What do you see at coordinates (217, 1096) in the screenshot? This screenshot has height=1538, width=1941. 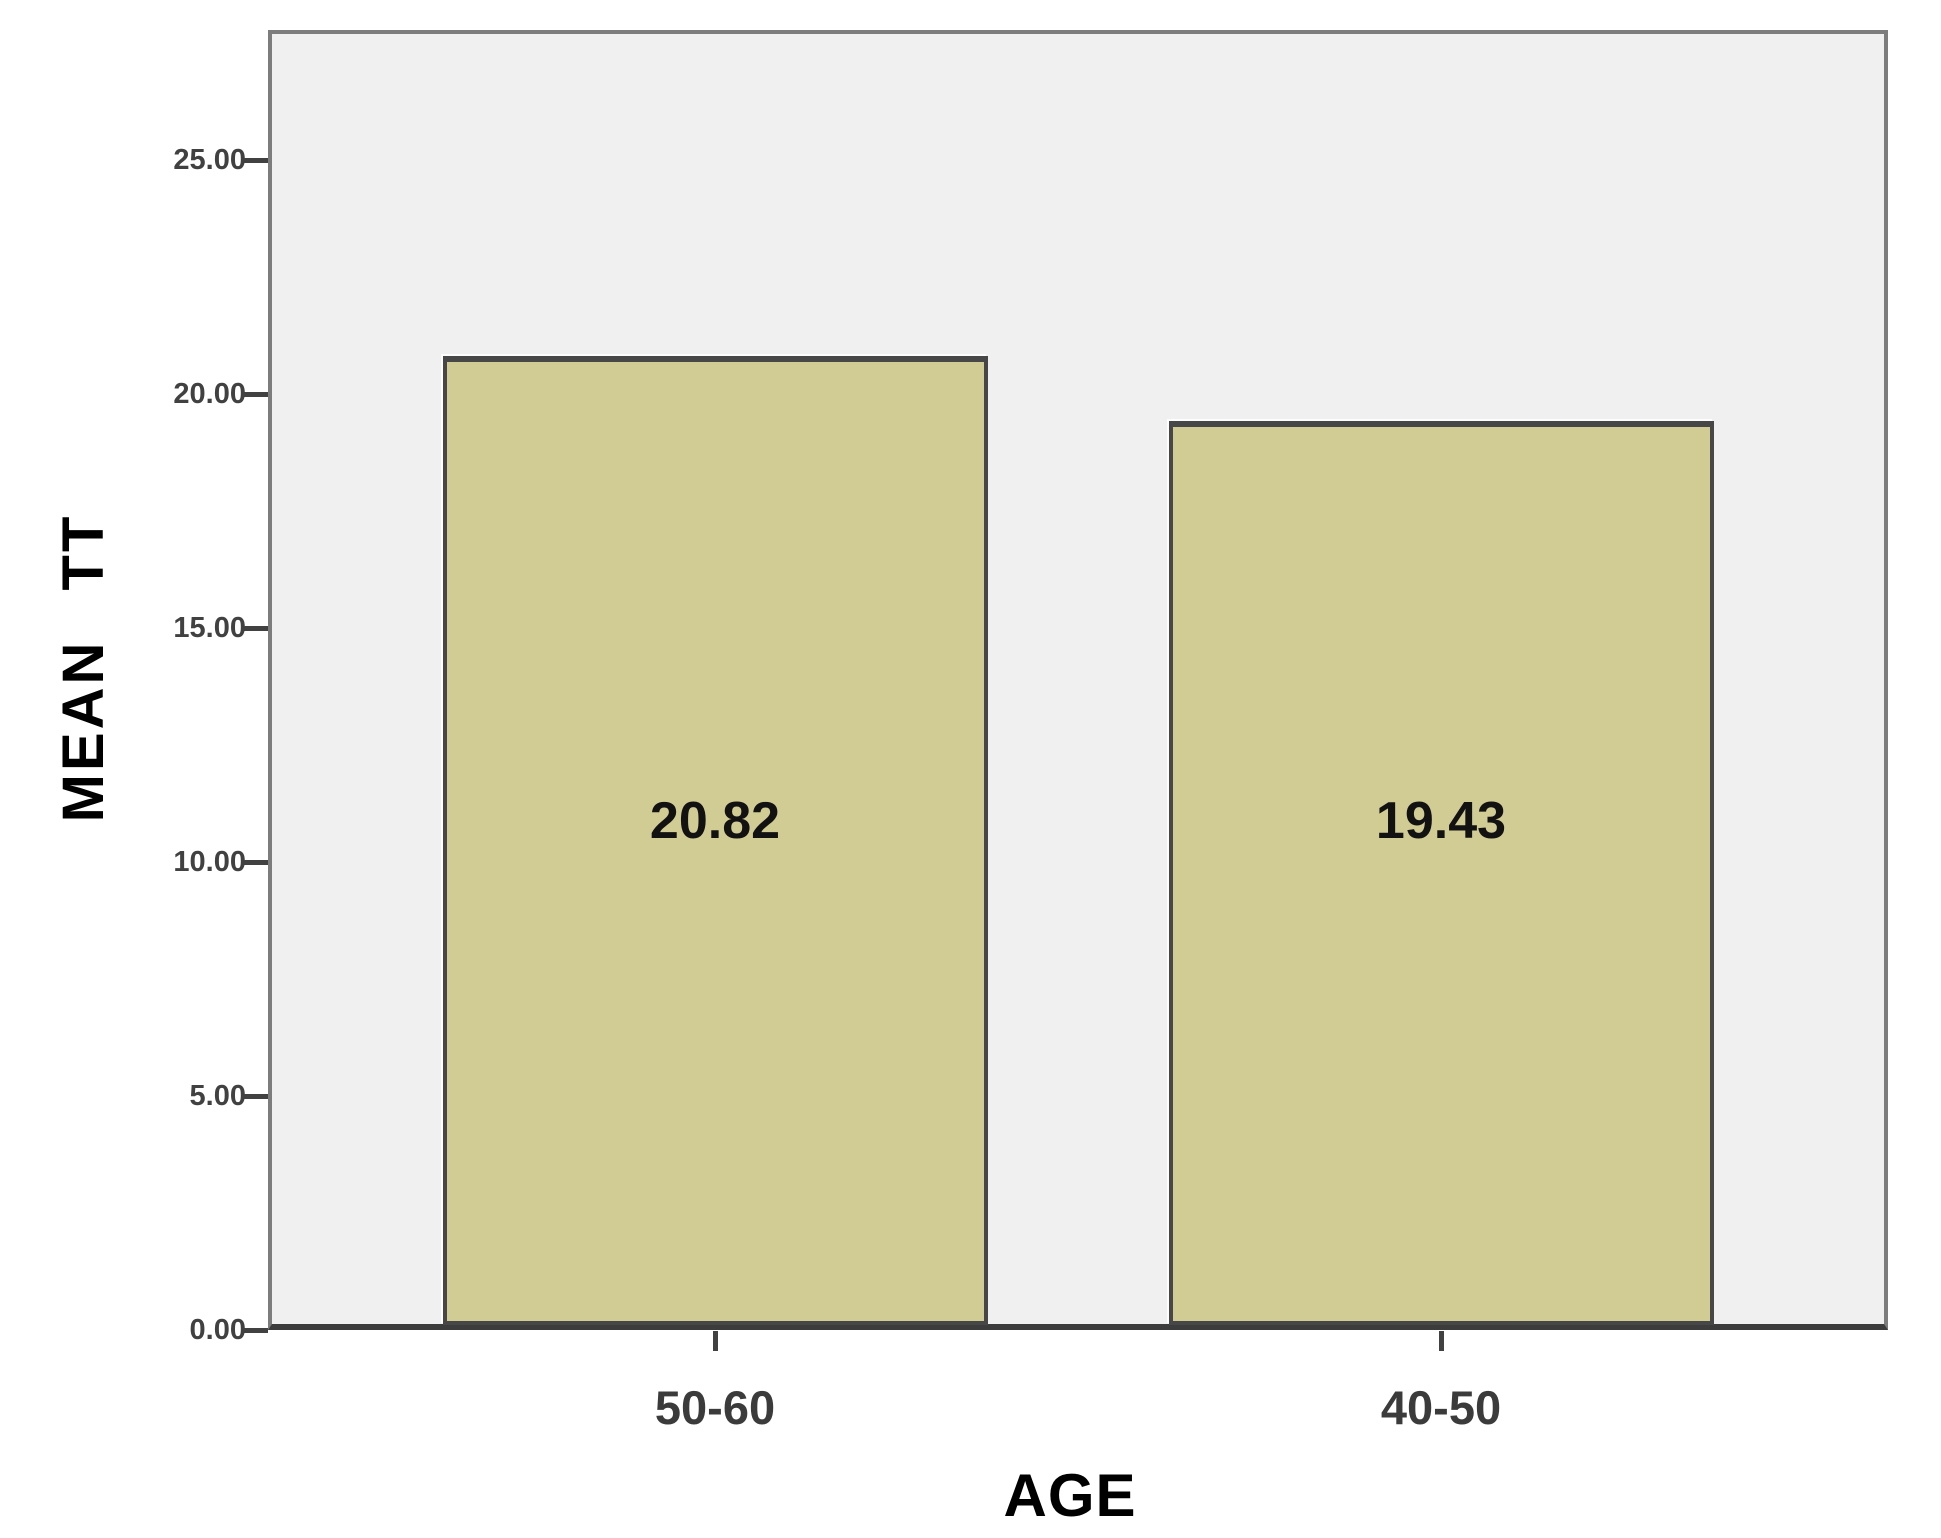 I see `y-tick-label: 5.00` at bounding box center [217, 1096].